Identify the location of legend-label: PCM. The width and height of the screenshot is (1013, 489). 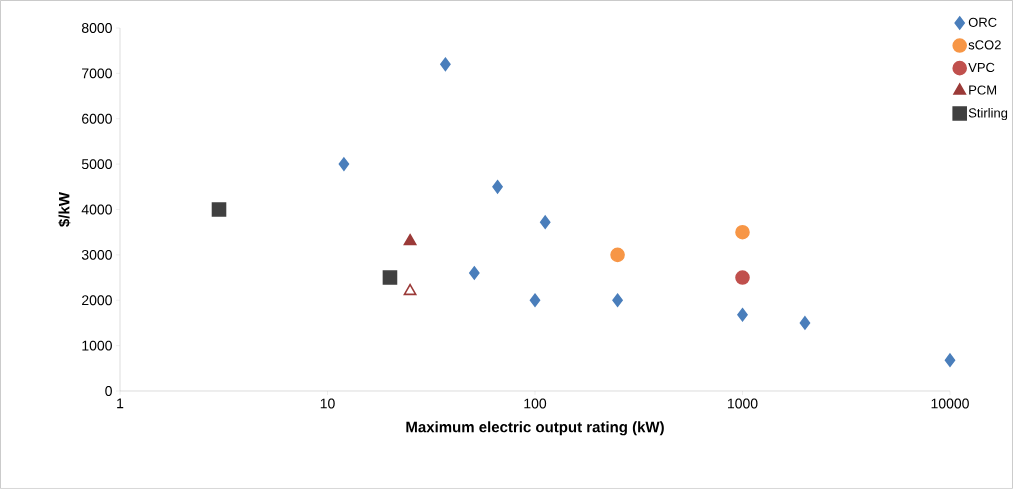
(983, 90).